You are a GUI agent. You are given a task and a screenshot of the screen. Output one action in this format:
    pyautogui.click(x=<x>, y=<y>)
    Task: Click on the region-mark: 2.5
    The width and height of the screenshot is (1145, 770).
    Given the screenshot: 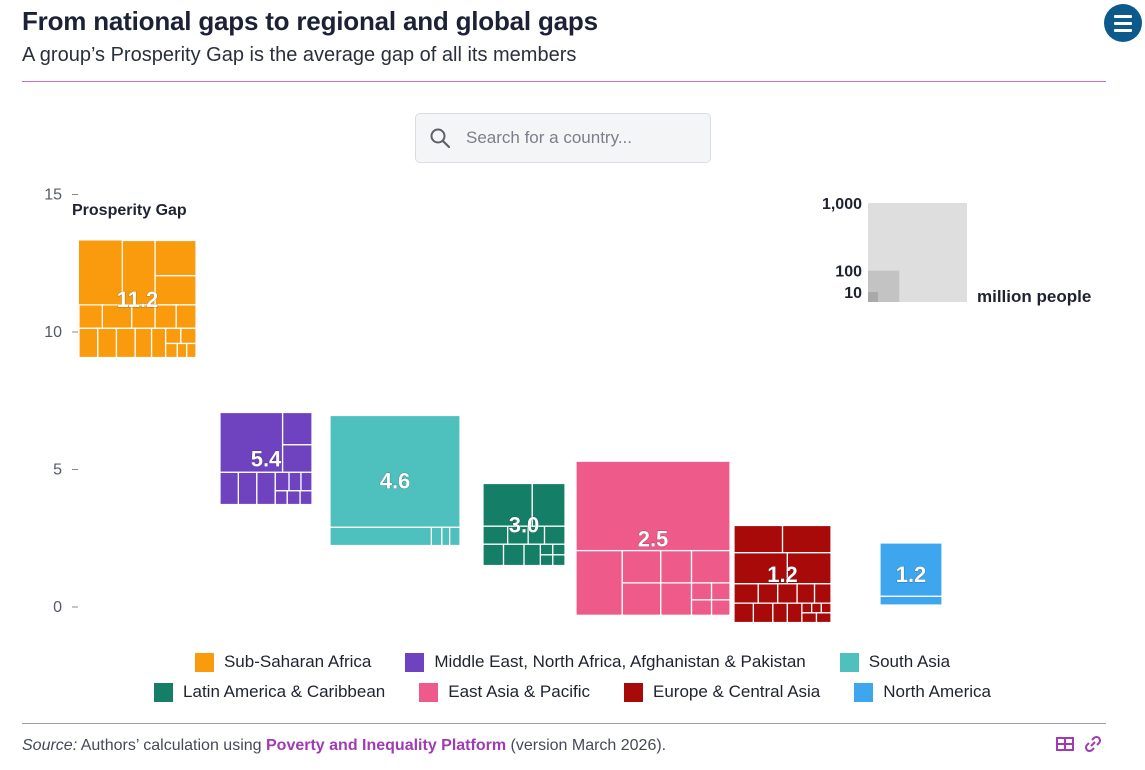 What is the action you would take?
    pyautogui.click(x=653, y=538)
    